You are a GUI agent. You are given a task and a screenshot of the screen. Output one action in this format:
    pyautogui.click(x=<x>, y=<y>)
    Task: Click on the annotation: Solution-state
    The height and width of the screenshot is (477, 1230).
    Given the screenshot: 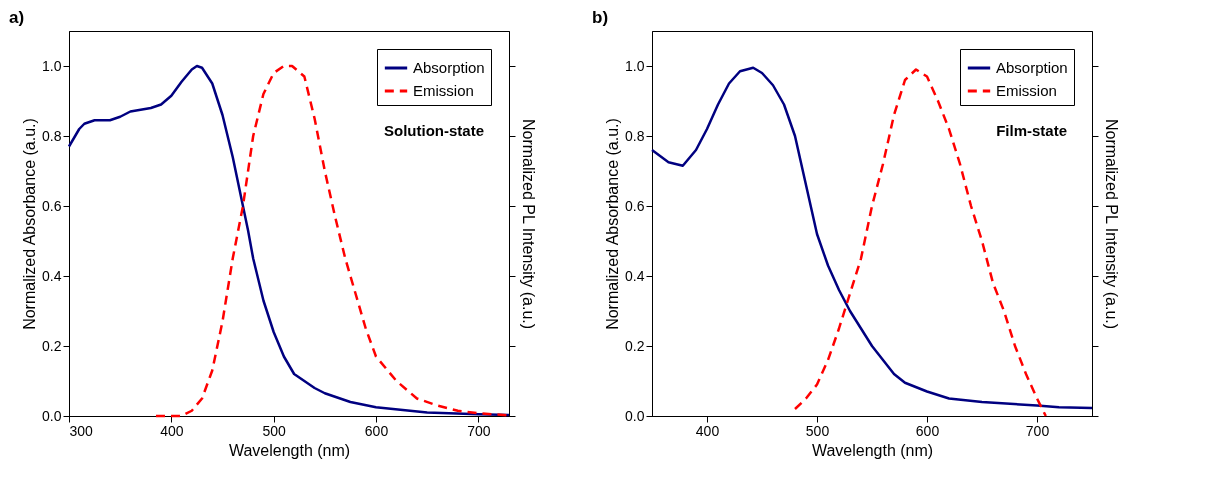 What is the action you would take?
    pyautogui.click(x=434, y=130)
    